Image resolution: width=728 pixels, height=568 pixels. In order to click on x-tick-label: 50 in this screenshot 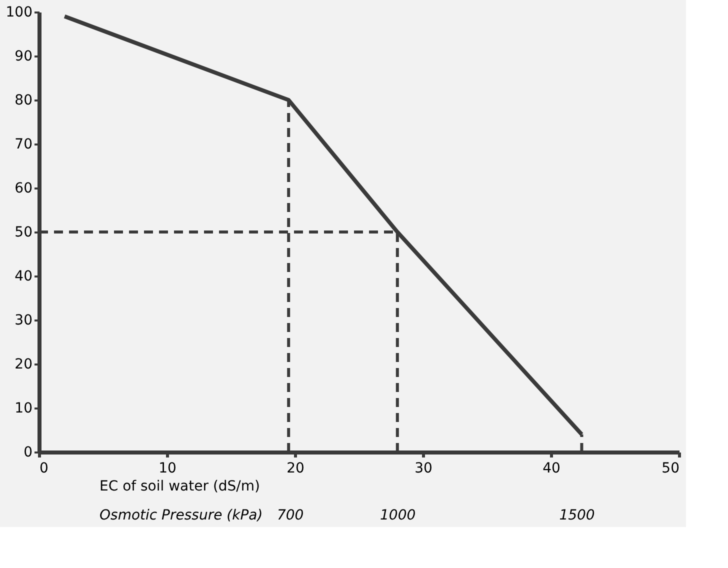, I will do `click(671, 468)`.